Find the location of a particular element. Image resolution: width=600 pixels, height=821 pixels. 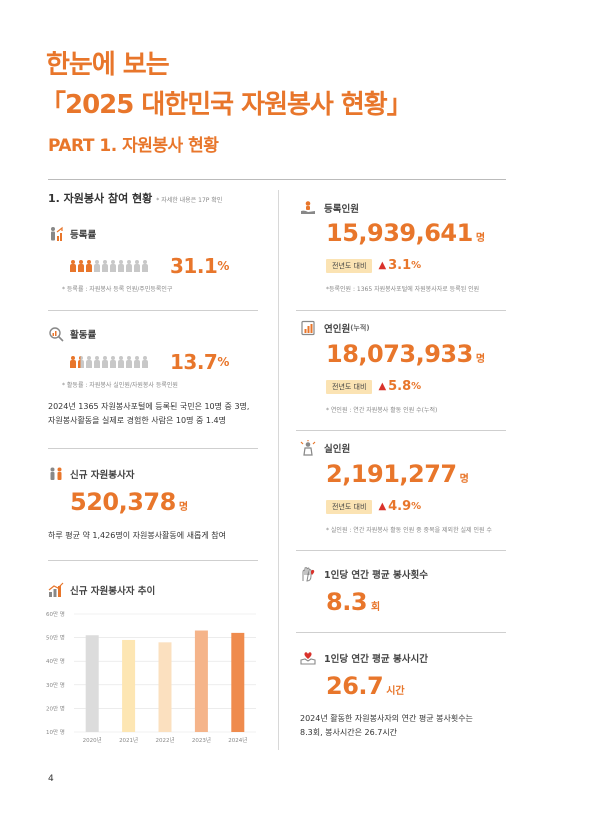

x-tick-label: 2024년 is located at coordinates (237, 740).